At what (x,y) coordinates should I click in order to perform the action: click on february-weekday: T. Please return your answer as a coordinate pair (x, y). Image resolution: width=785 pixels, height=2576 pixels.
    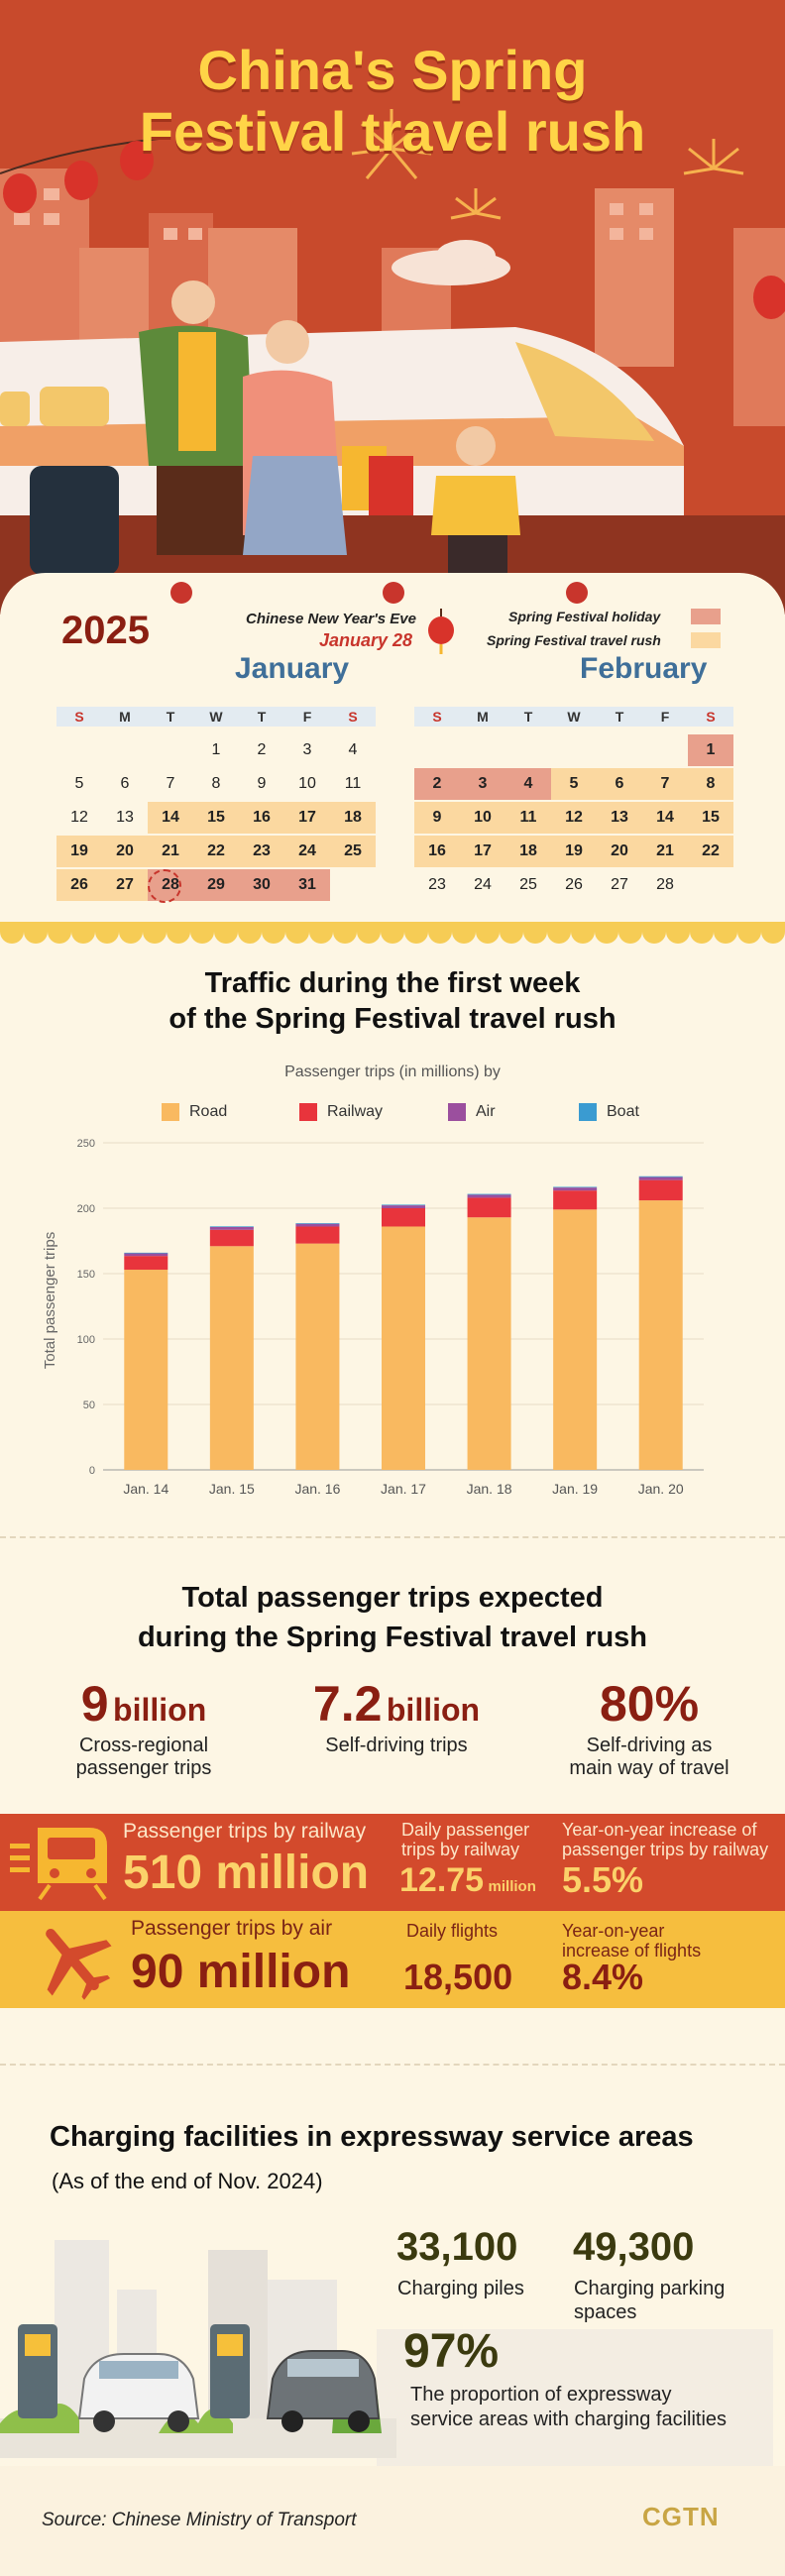
    Looking at the image, I should click on (619, 717).